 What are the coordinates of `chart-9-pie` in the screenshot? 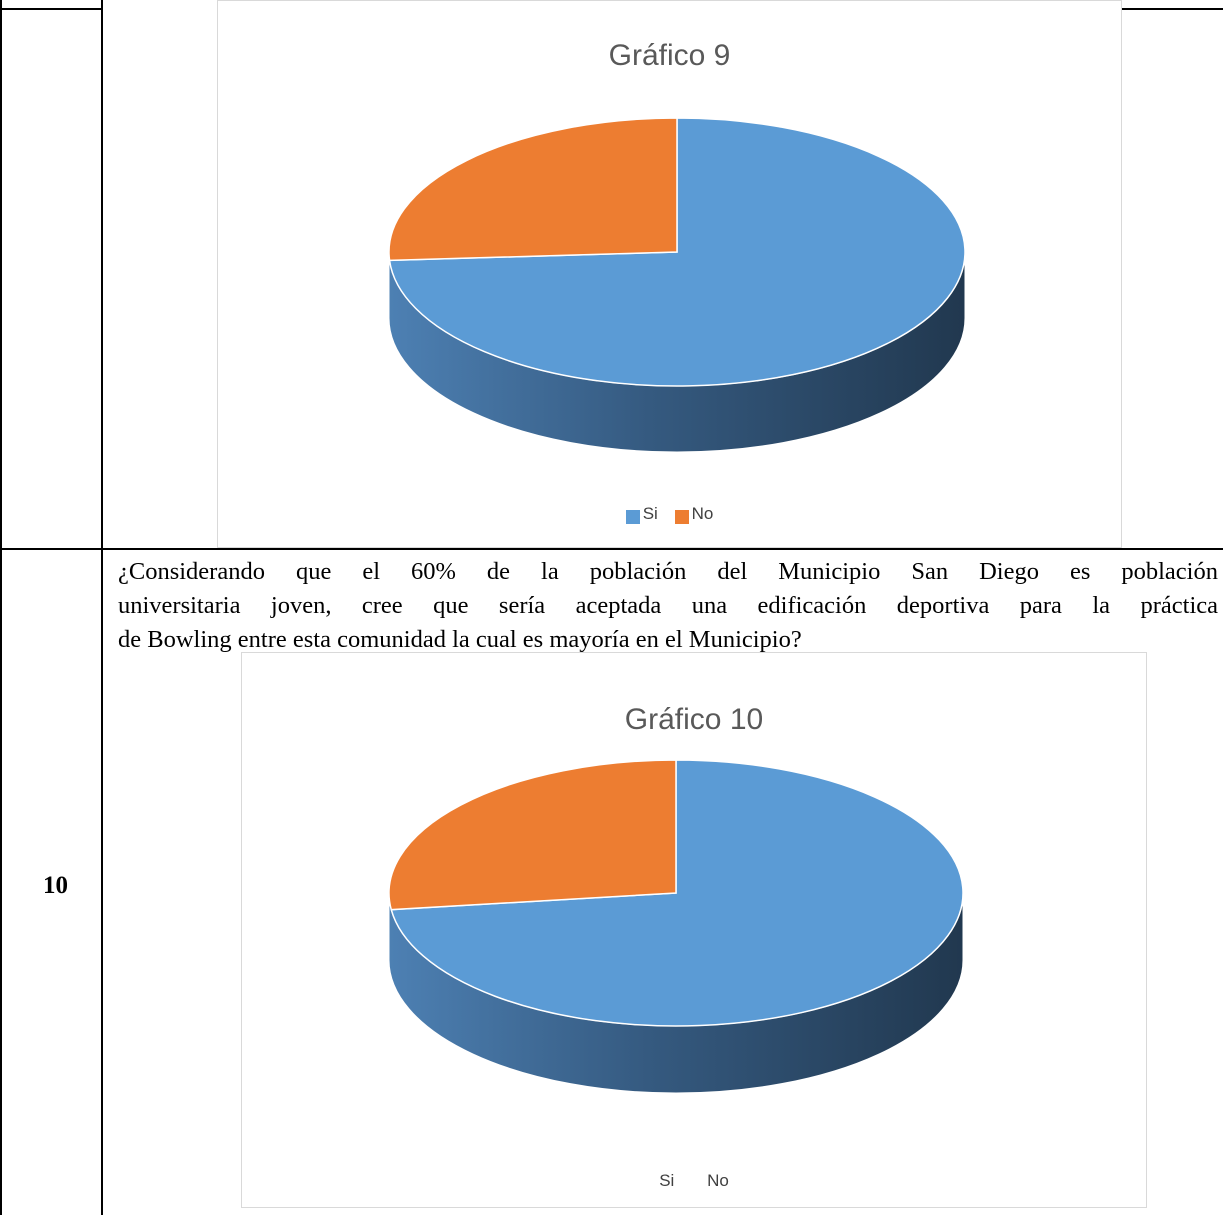 It's located at (677, 285).